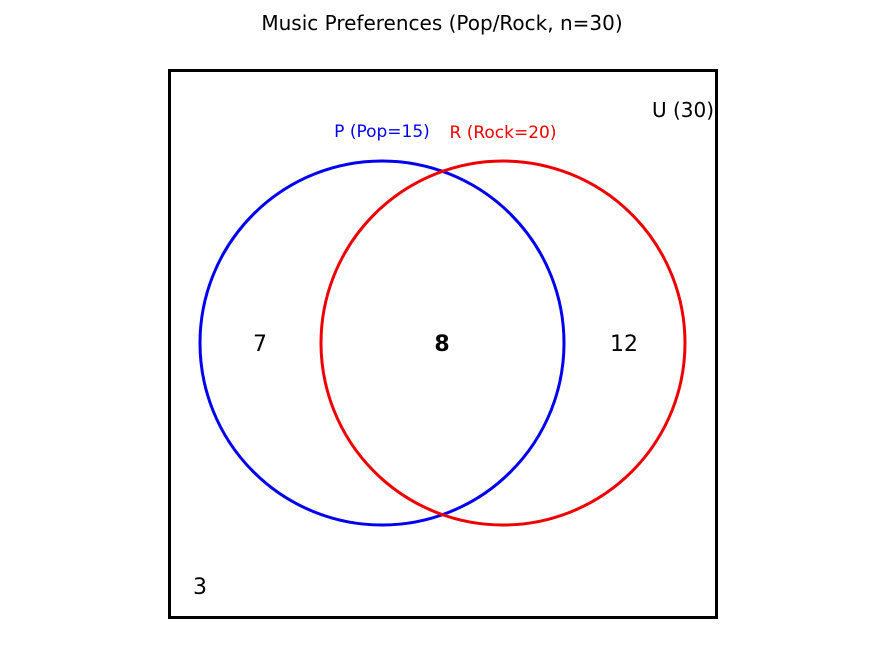  What do you see at coordinates (200, 587) in the screenshot?
I see `region-neither-count: 3` at bounding box center [200, 587].